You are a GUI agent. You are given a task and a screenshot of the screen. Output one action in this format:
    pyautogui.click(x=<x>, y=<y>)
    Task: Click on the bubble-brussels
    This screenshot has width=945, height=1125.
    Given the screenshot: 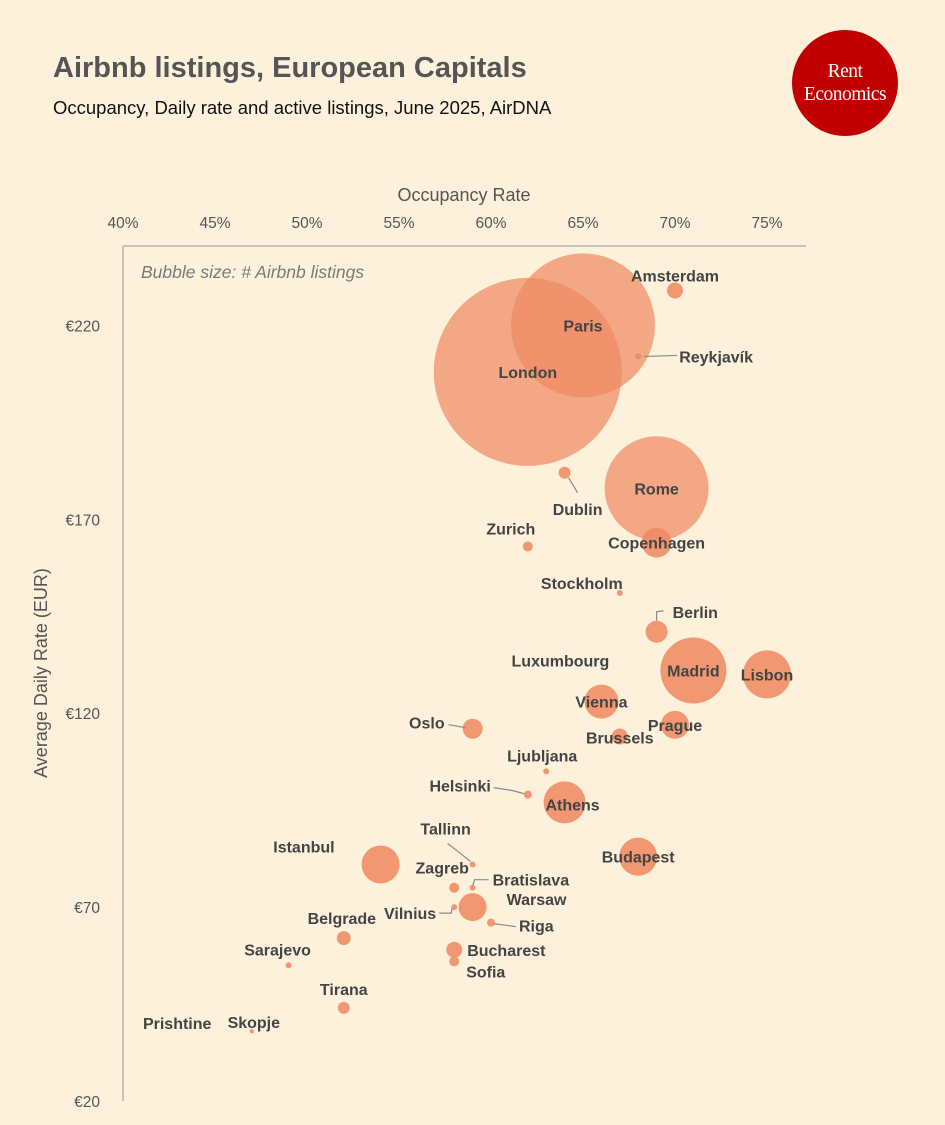 What is the action you would take?
    pyautogui.click(x=619, y=736)
    